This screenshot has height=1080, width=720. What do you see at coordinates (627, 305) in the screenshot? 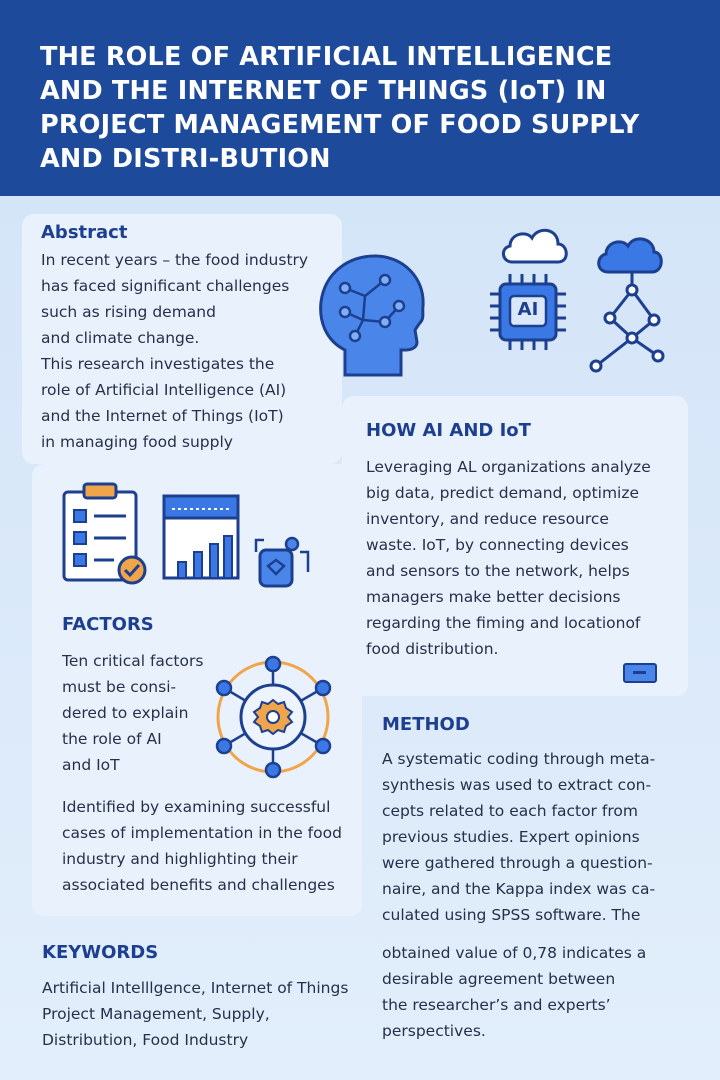
I see `cloud-network-icon` at bounding box center [627, 305].